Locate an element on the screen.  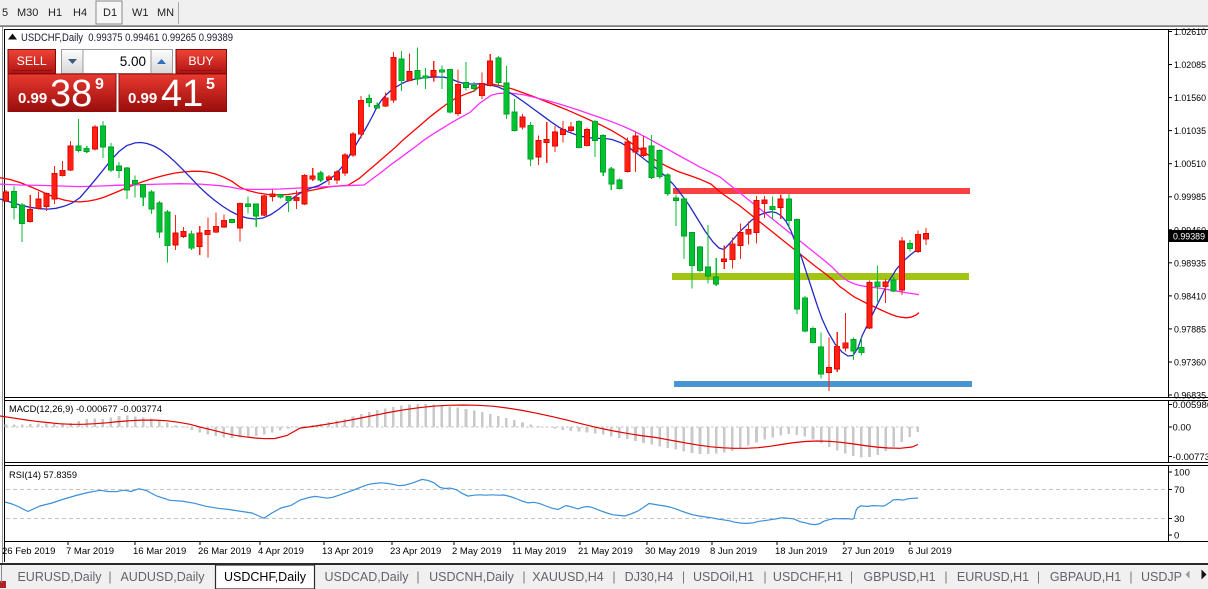
svg-text: USDCHF,Daily is located at coordinates (265, 577).